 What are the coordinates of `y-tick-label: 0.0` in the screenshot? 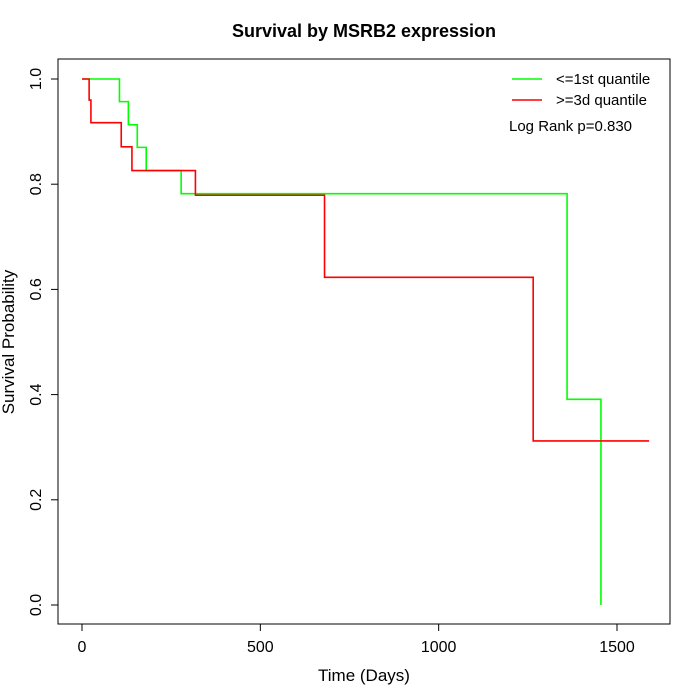 It's located at (36, 605).